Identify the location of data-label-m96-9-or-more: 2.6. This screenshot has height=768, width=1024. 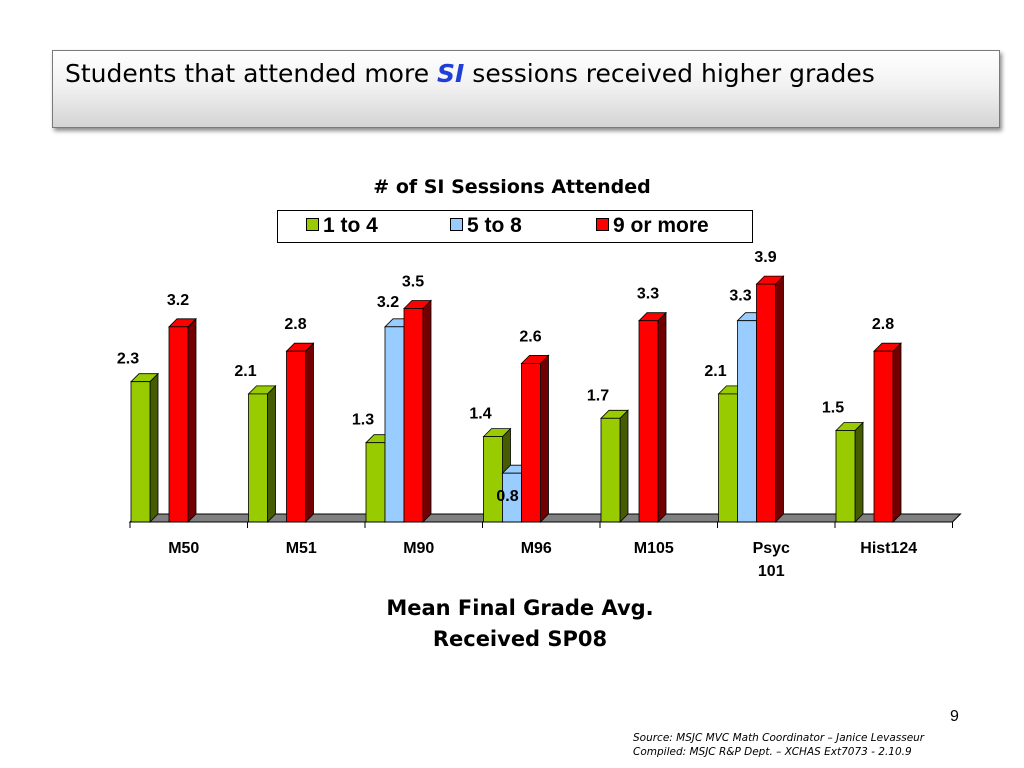
(530, 336).